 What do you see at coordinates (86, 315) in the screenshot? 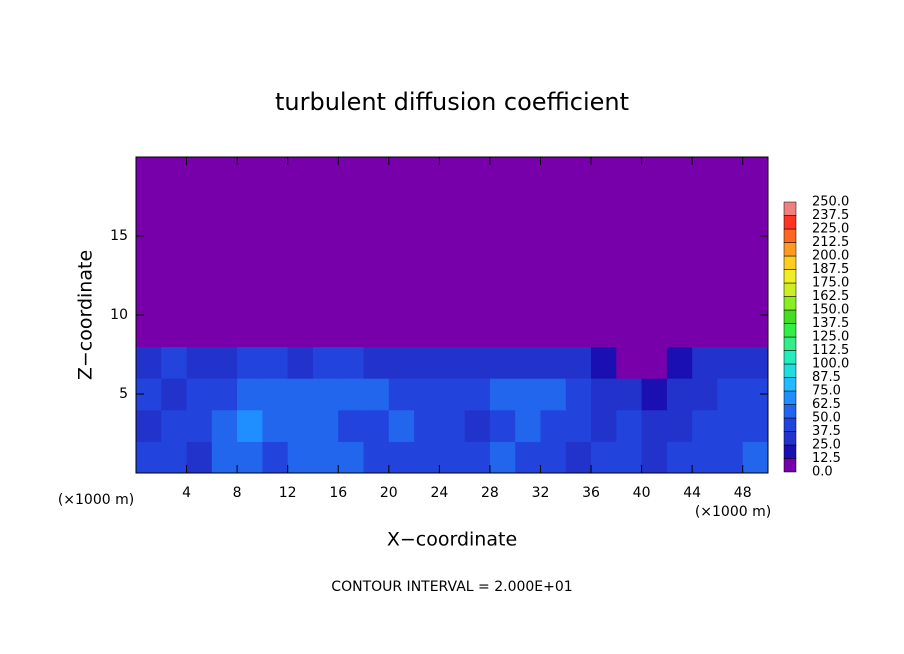
I see `y-axis-label: Z−coordinate` at bounding box center [86, 315].